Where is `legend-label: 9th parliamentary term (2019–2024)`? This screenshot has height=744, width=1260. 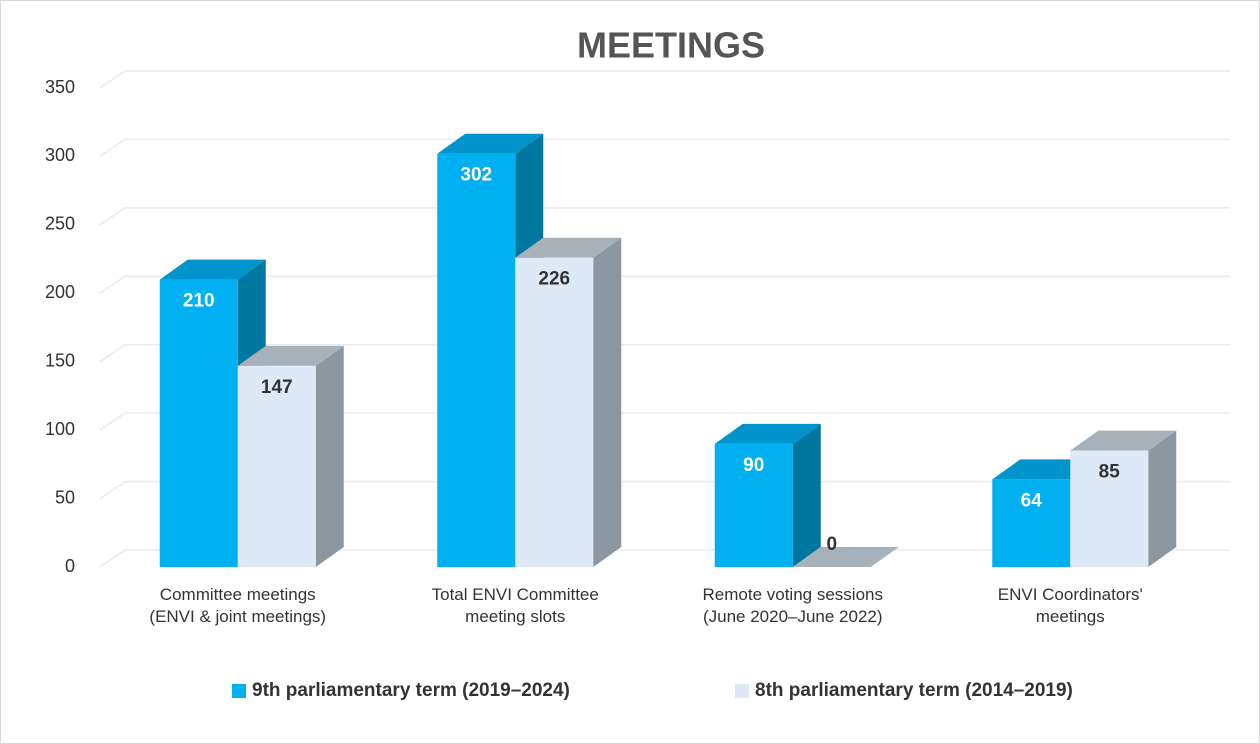 legend-label: 9th parliamentary term (2019–2024) is located at coordinates (411, 690).